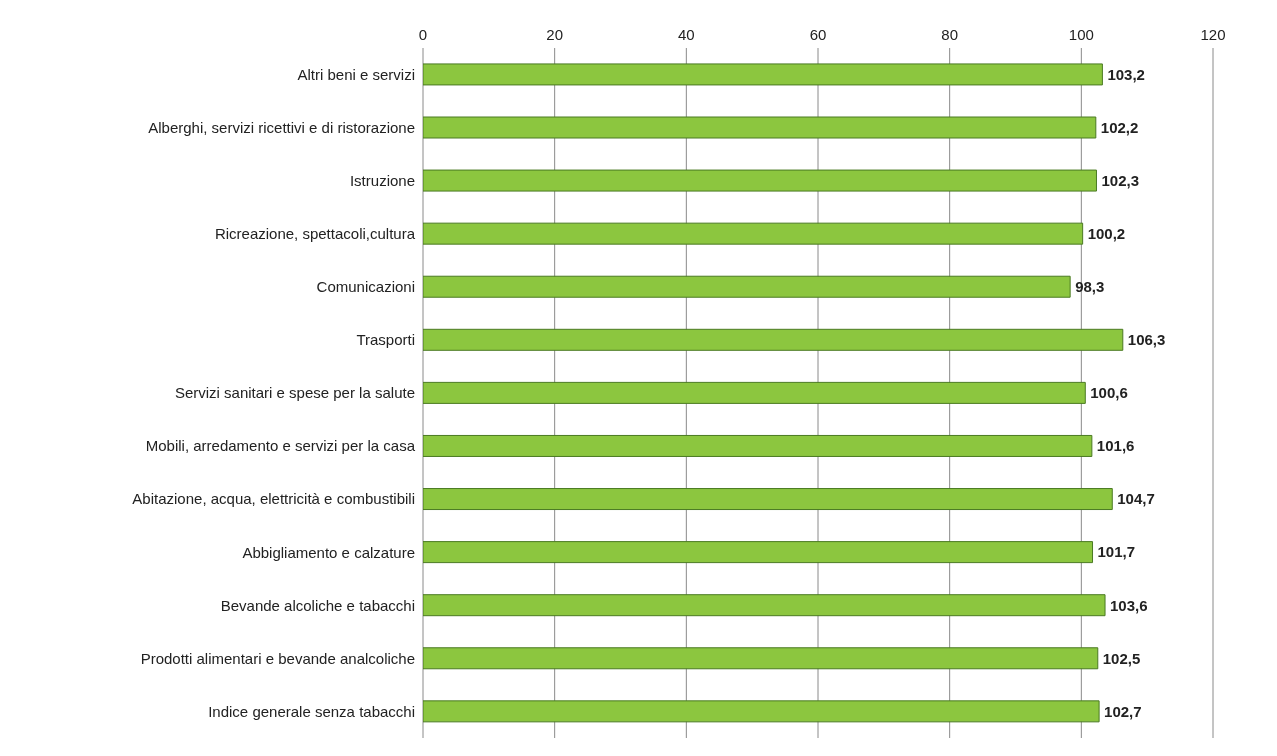 The image size is (1277, 756). Describe the element at coordinates (1129, 605) in the screenshot. I see `data-label: 103,6` at that location.